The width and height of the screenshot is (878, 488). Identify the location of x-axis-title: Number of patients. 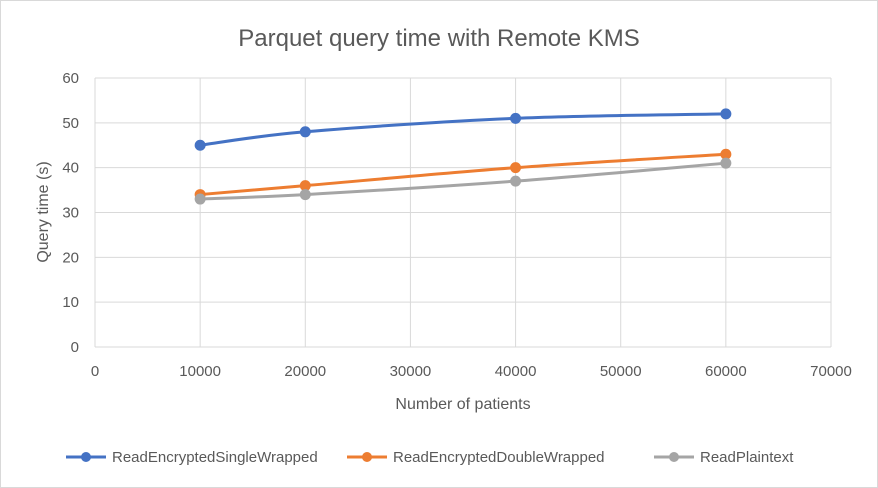
(462, 404).